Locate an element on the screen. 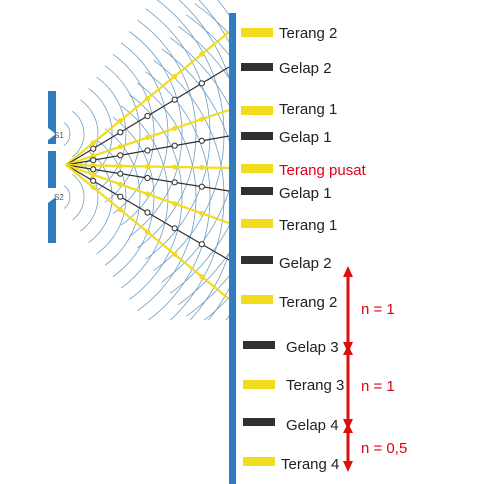 The height and width of the screenshot is (484, 500). fringe-label: Terang 4 is located at coordinates (310, 464).